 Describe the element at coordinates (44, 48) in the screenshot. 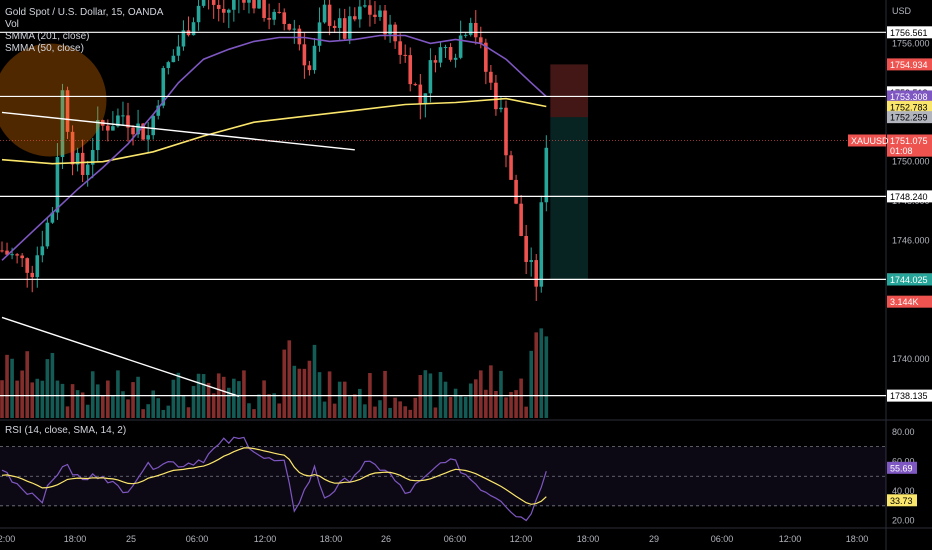

I see `smma50-indicator-label: SMMA (50, close)` at that location.